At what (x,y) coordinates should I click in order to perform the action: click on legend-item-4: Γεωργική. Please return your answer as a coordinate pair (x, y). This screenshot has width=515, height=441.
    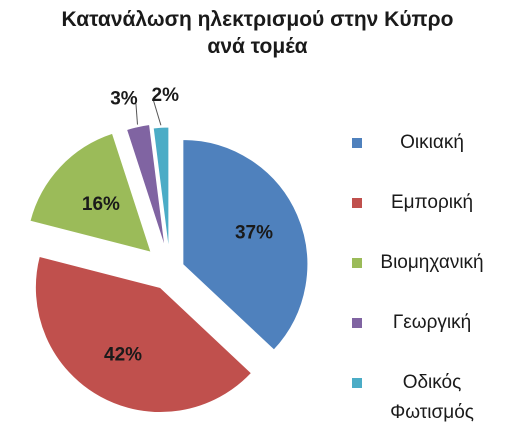
    Looking at the image, I should click on (432, 338).